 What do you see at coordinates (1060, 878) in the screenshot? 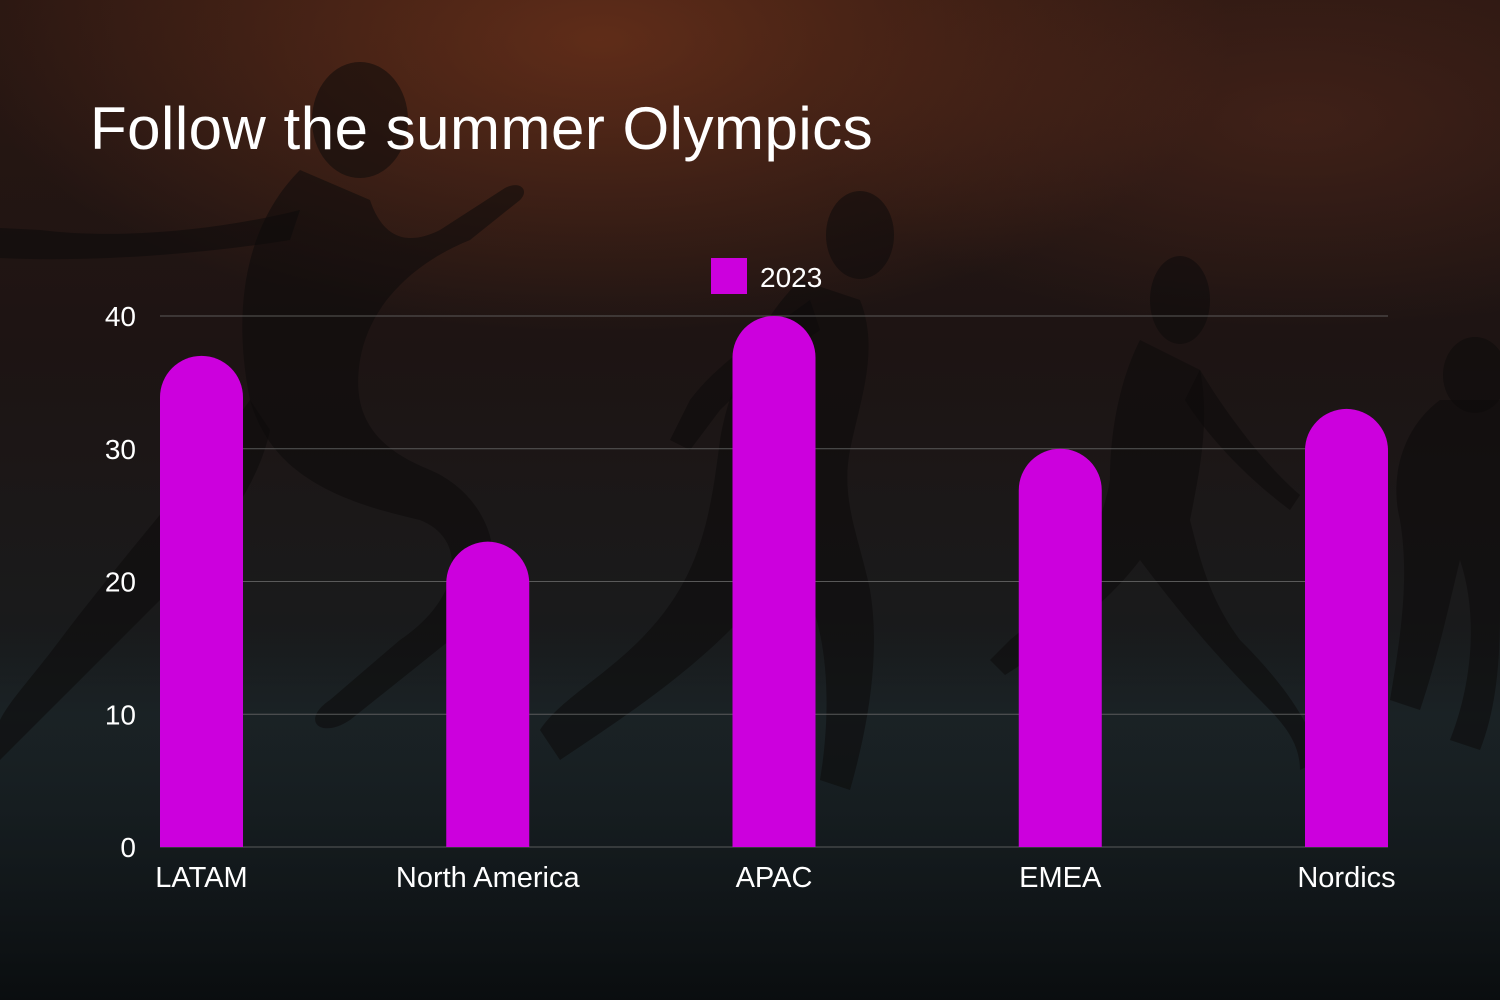
I see `x-category-label: EMEA` at bounding box center [1060, 878].